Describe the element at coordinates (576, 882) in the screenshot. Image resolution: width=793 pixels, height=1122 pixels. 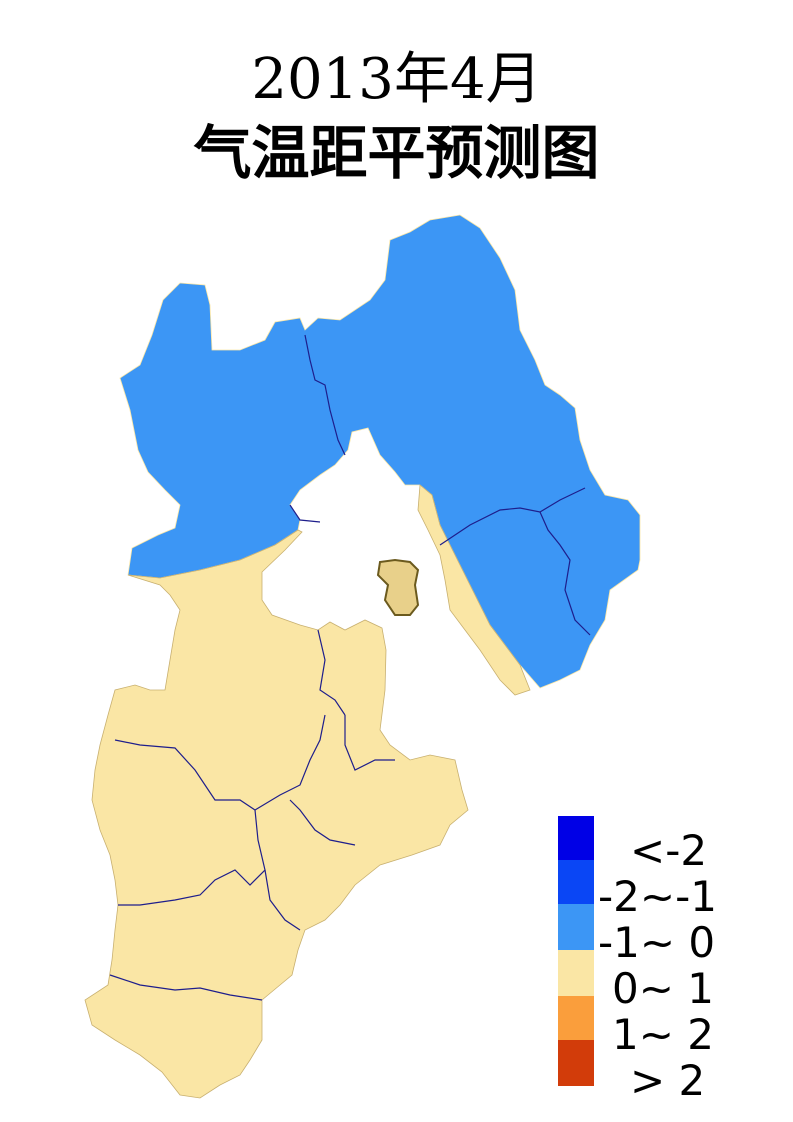
I see `legend-swatch-minus2-minus1` at that location.